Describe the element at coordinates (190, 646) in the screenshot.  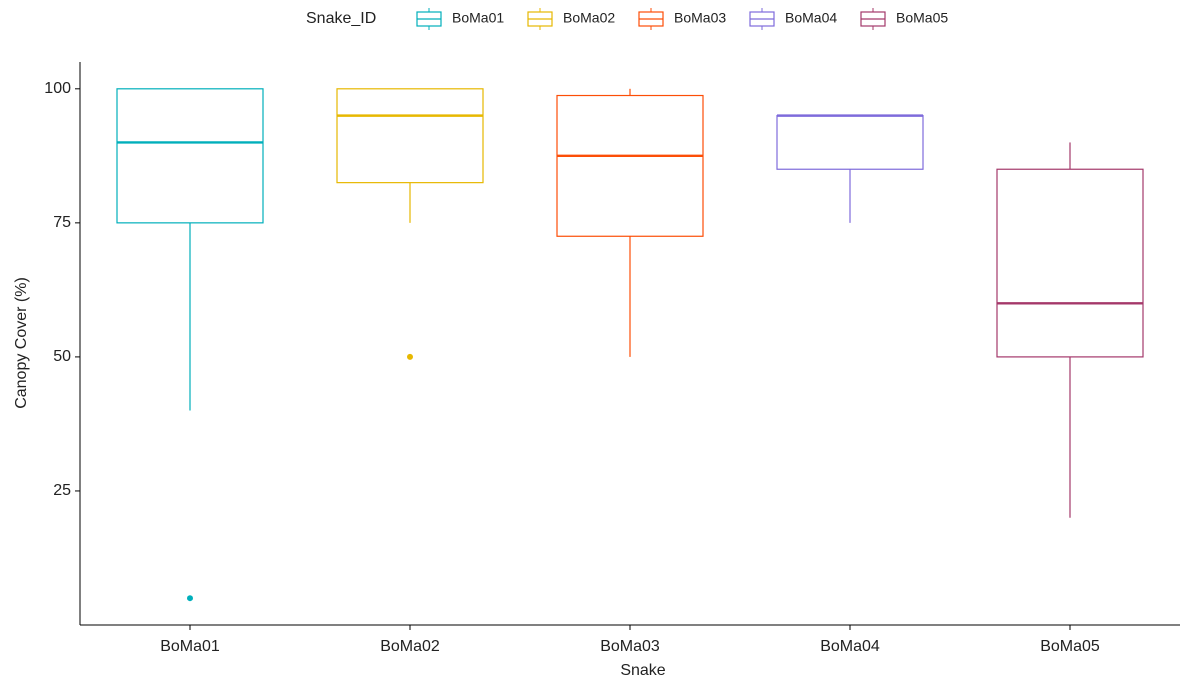
I see `x-tick-label: BoMa01` at that location.